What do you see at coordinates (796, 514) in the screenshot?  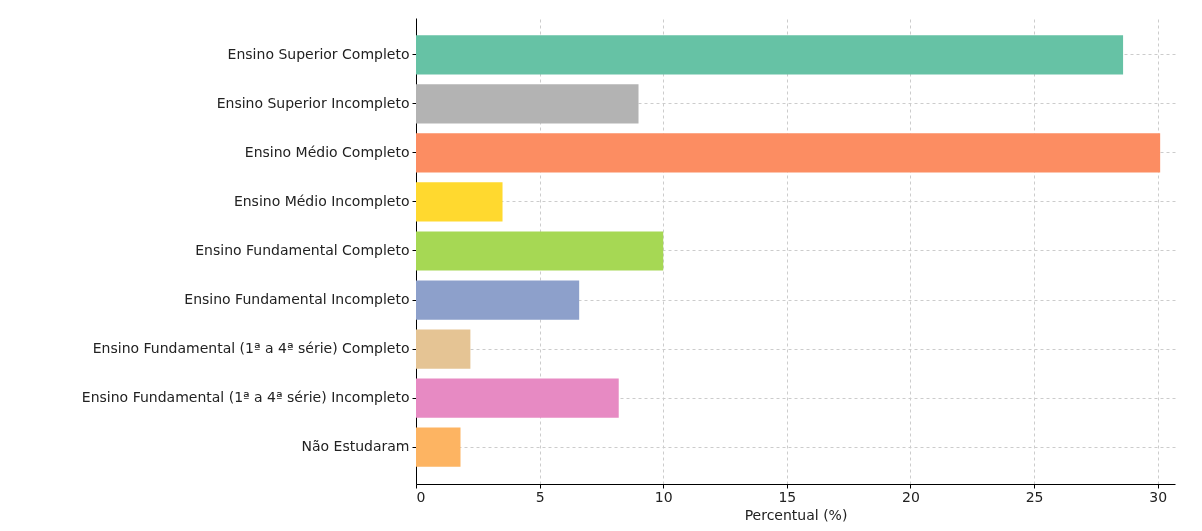 I see `x-axis-title: Percentual (%)` at bounding box center [796, 514].